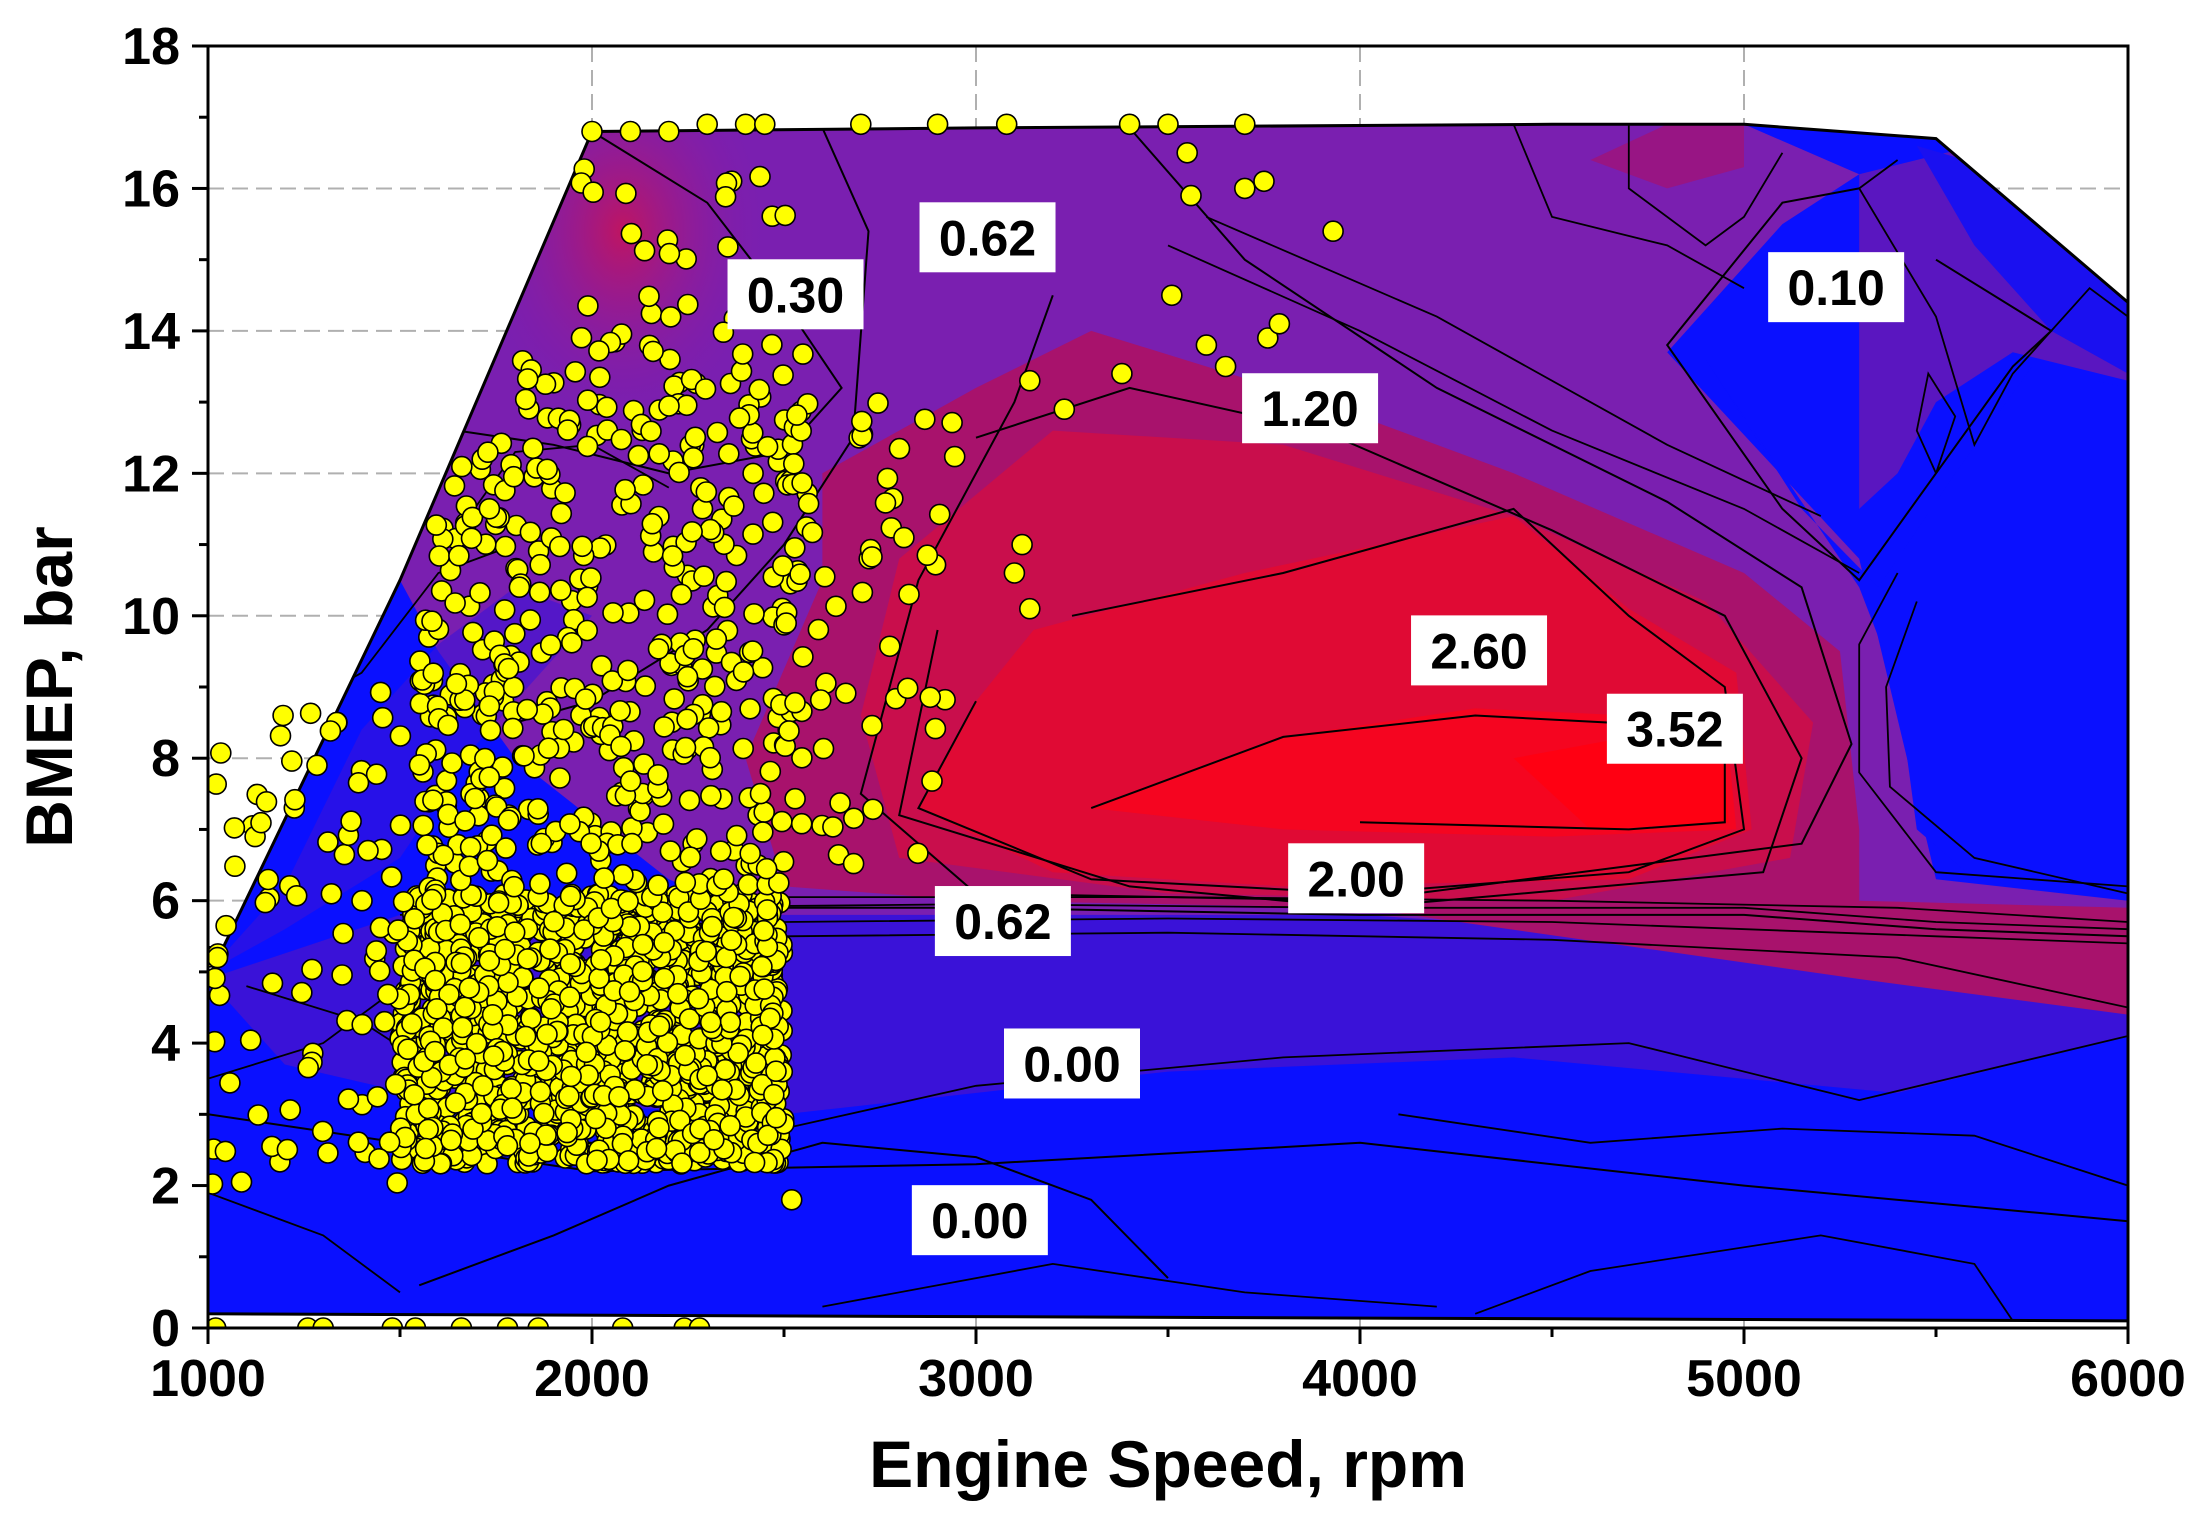 The width and height of the screenshot is (2211, 1524). I want to click on field-low-right, so click(1916, 623).